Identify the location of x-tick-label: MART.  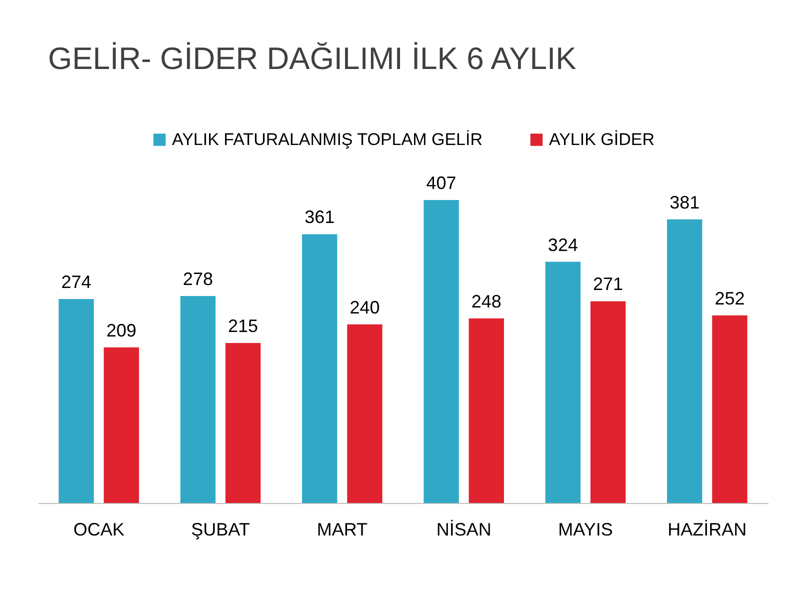
(342, 530).